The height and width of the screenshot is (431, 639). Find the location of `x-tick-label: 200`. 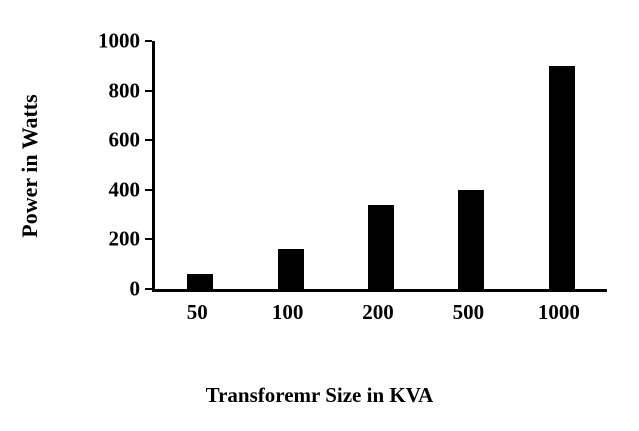

x-tick-label: 200 is located at coordinates (378, 312).